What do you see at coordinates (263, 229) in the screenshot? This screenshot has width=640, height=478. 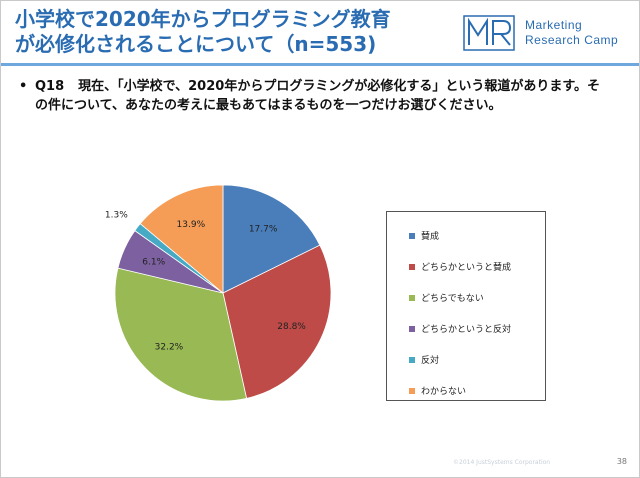 I see `slice-value-label: 17.7%` at bounding box center [263, 229].